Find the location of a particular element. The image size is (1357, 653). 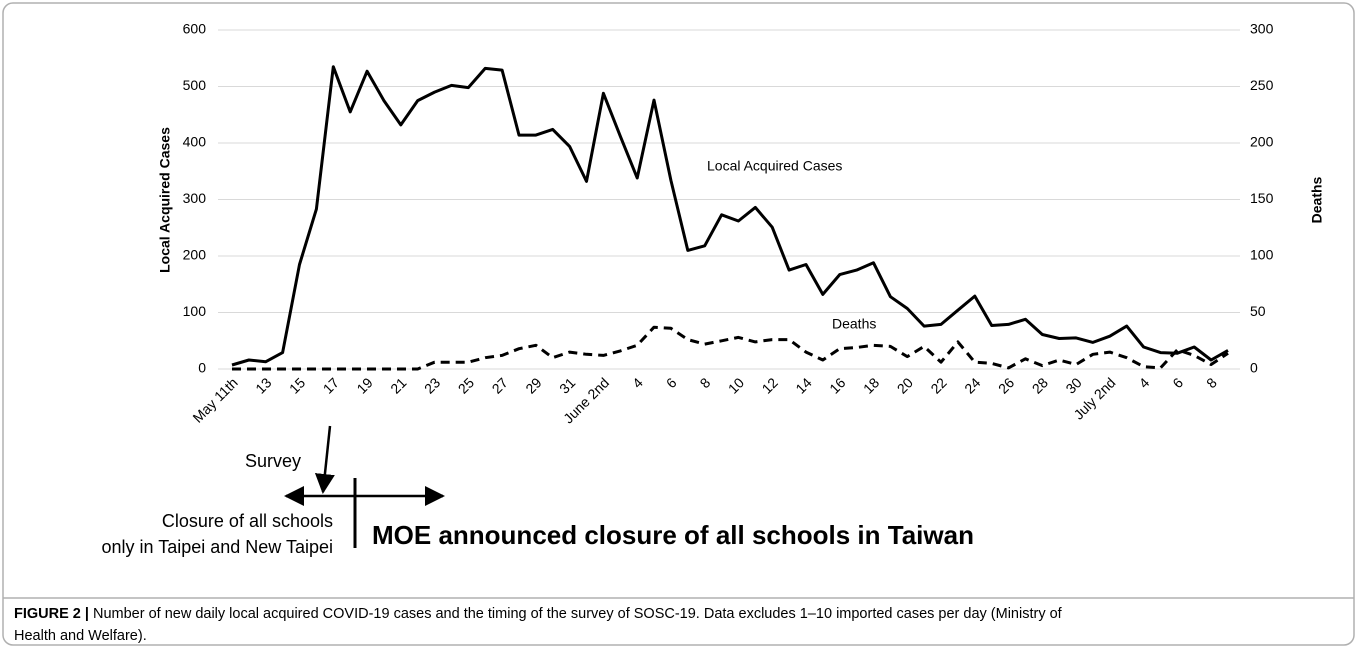

x-tick-label: 19 is located at coordinates (364, 385).